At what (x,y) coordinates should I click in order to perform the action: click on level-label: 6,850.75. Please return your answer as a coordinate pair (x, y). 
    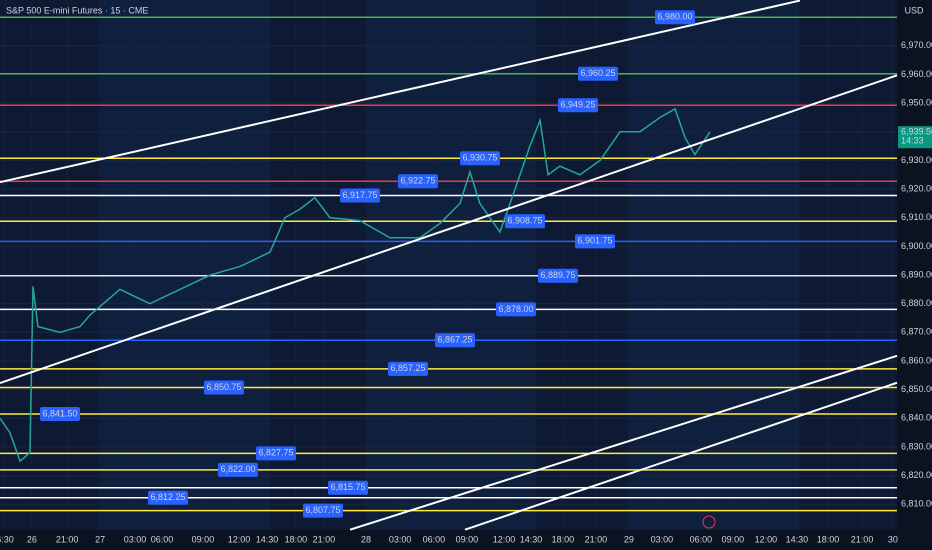
    Looking at the image, I should click on (223, 387).